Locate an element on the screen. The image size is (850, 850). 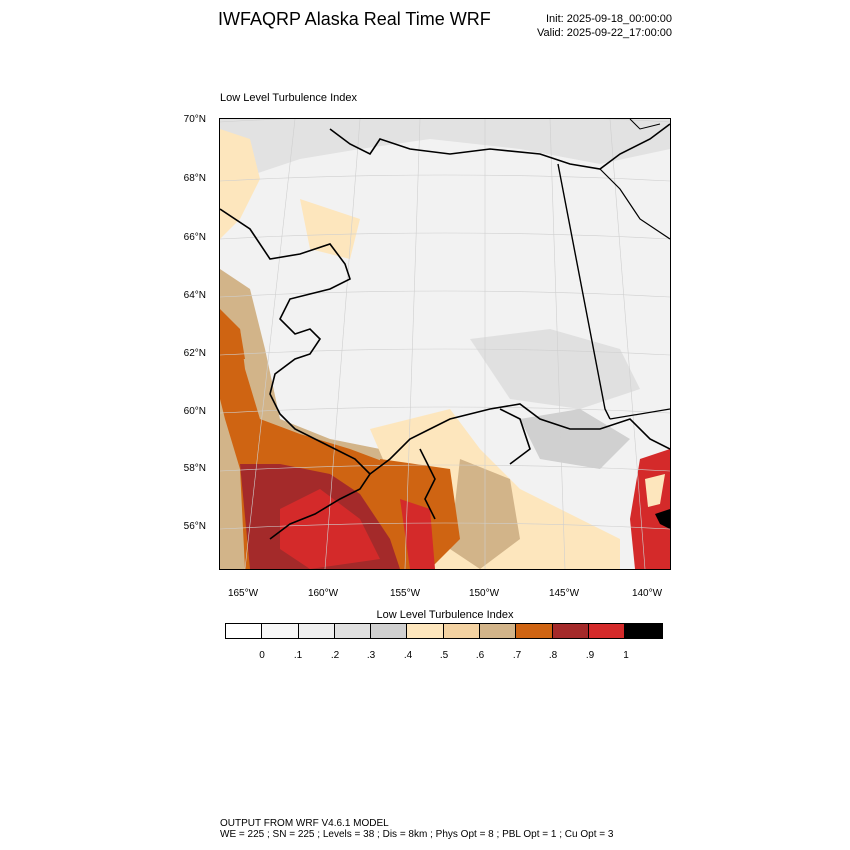
colorbar-tick: .1 is located at coordinates (298, 655).